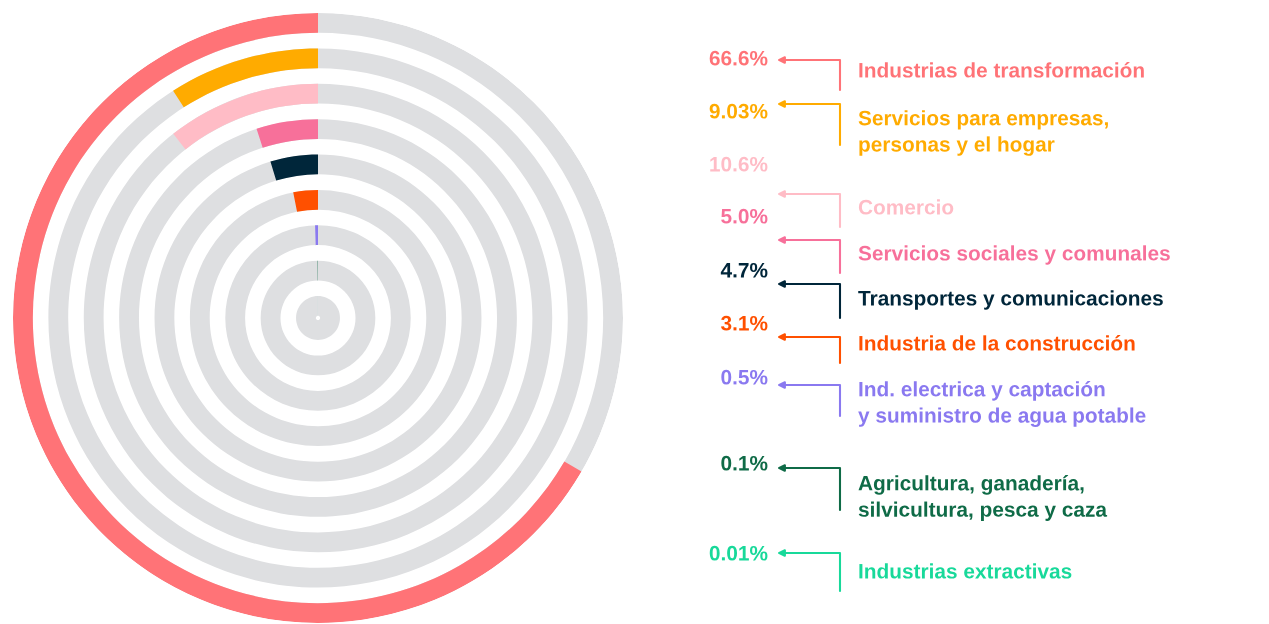  I want to click on category-label: Comercio, so click(906, 207).